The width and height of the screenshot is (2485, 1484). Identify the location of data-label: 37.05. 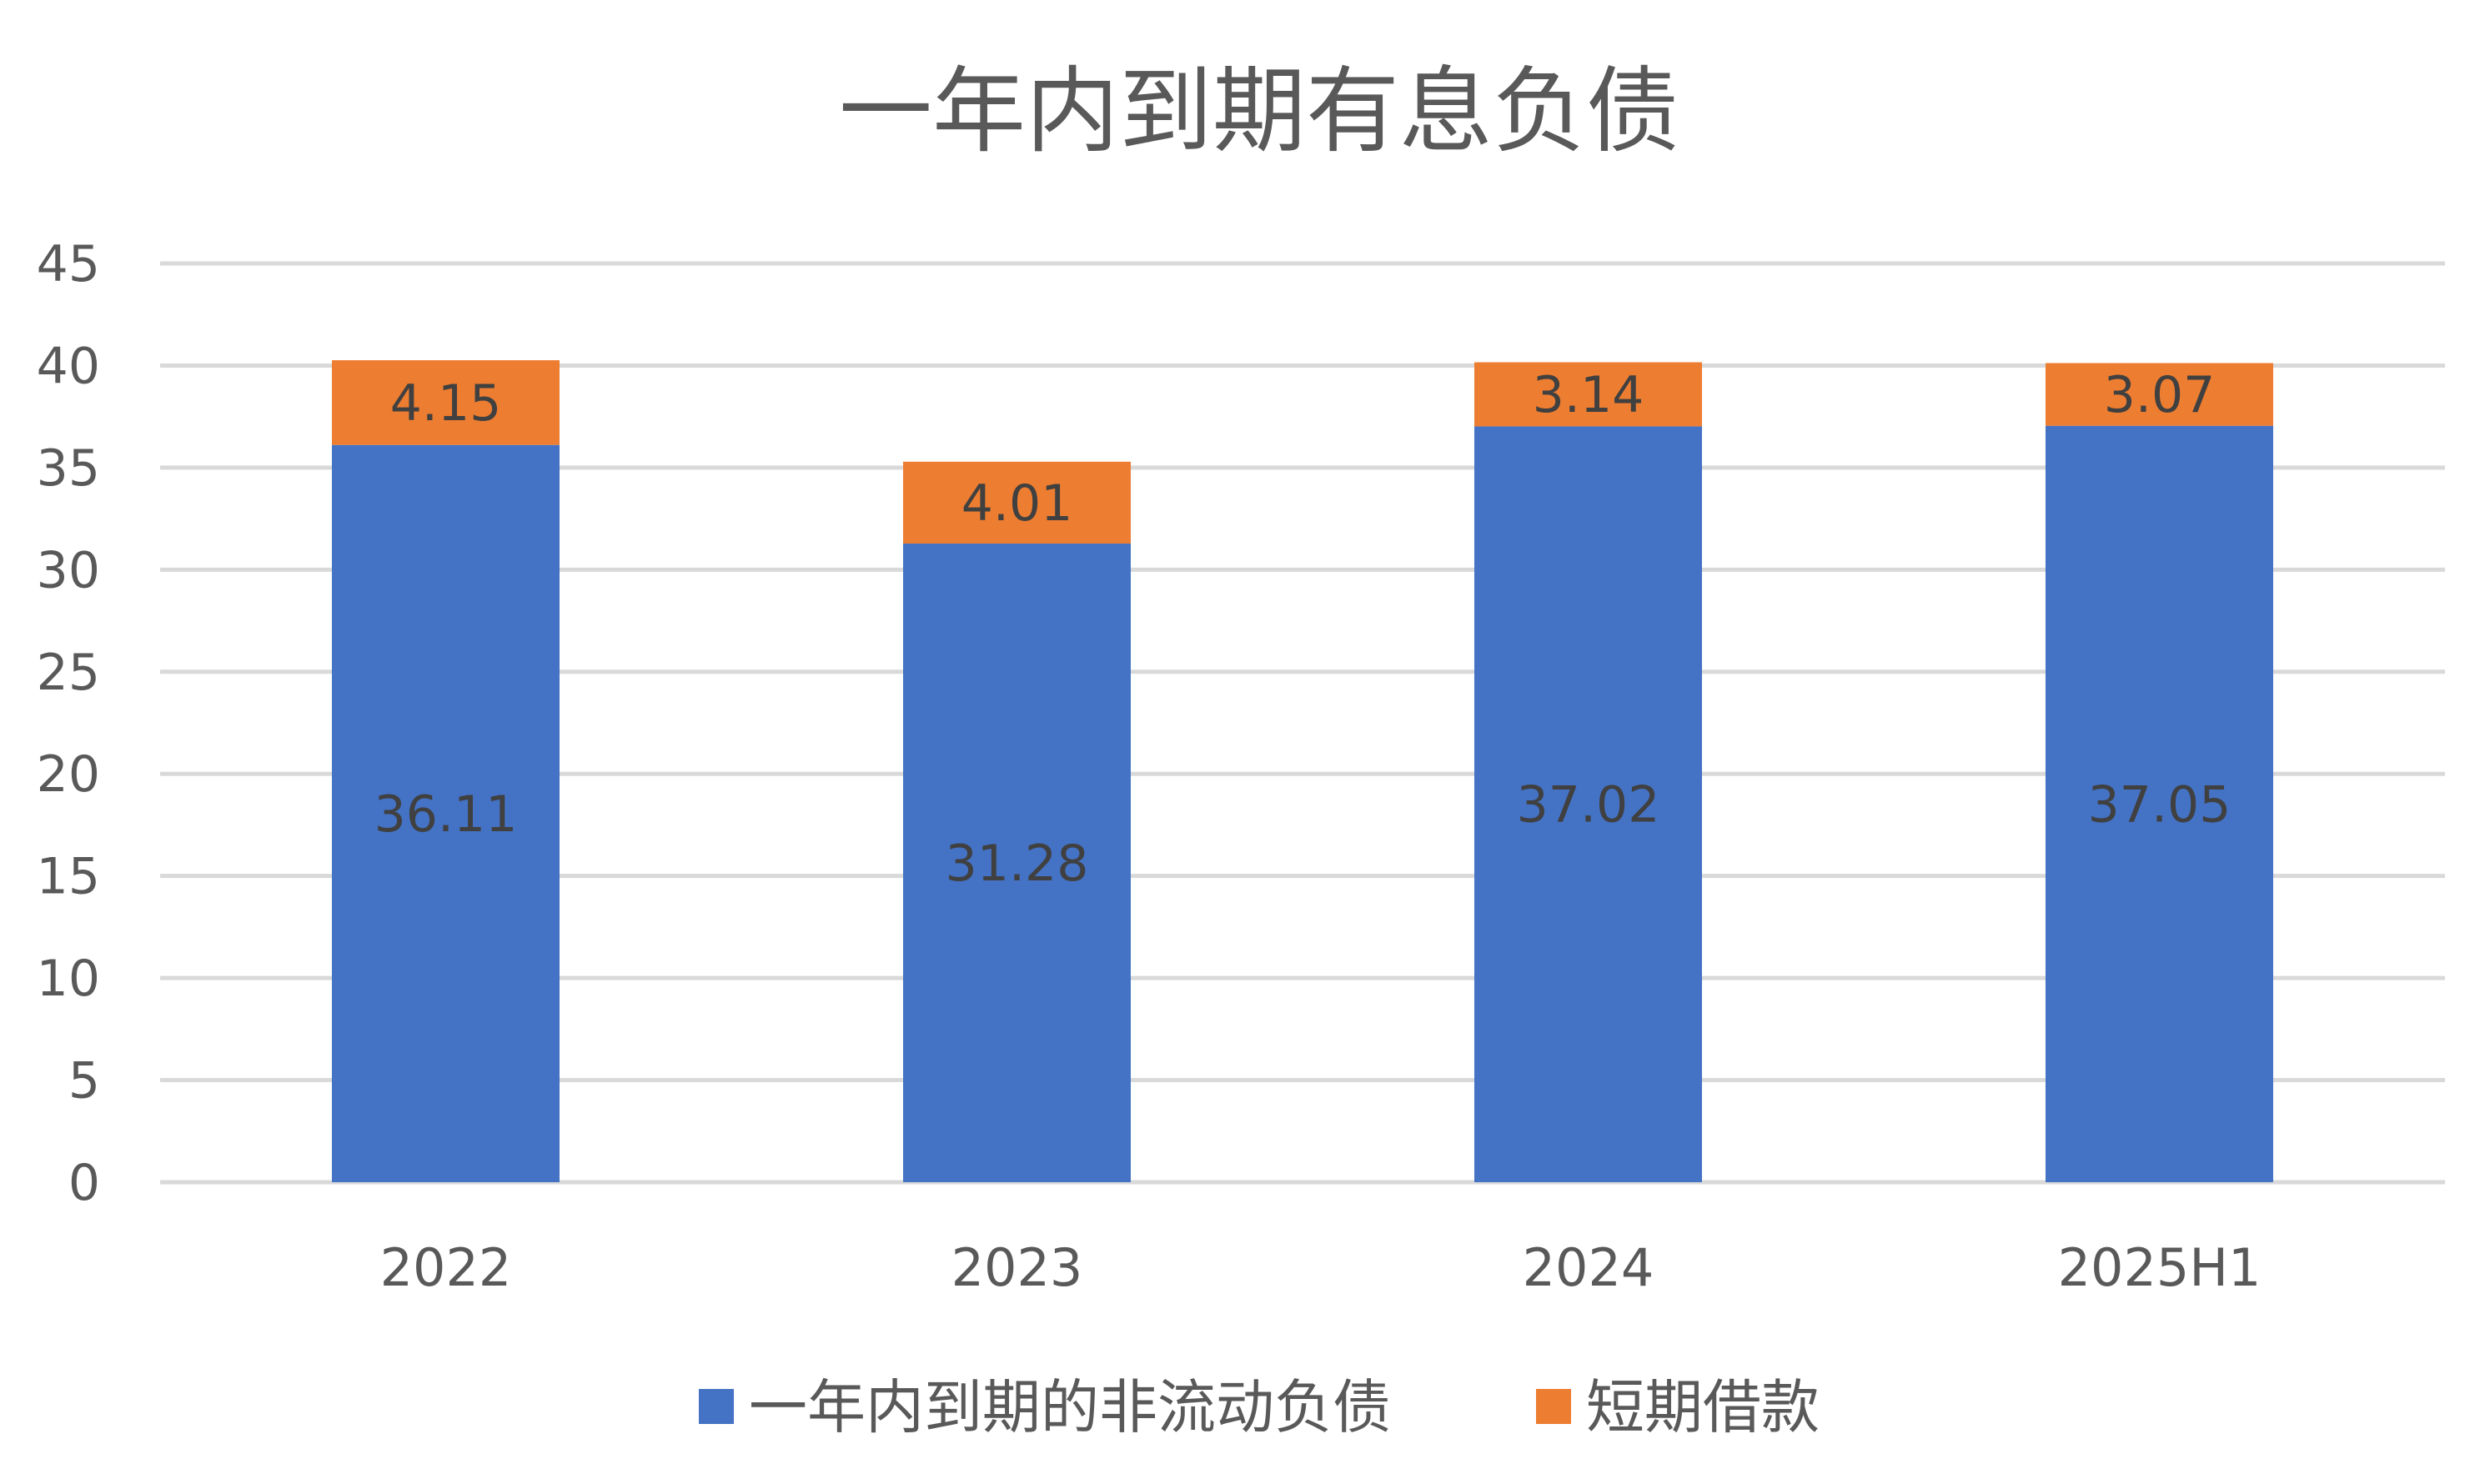
(2160, 804).